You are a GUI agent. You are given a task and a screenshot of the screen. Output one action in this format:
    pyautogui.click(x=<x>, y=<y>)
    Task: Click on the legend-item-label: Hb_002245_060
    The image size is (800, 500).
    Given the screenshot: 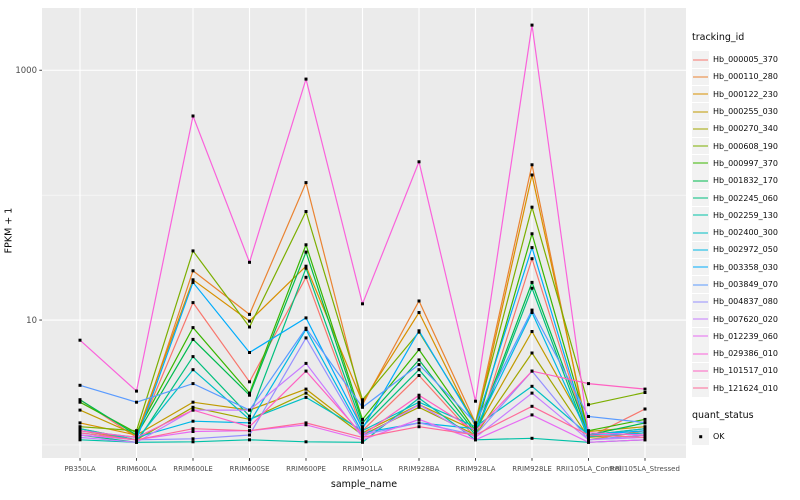 What is the action you would take?
    pyautogui.click(x=745, y=198)
    